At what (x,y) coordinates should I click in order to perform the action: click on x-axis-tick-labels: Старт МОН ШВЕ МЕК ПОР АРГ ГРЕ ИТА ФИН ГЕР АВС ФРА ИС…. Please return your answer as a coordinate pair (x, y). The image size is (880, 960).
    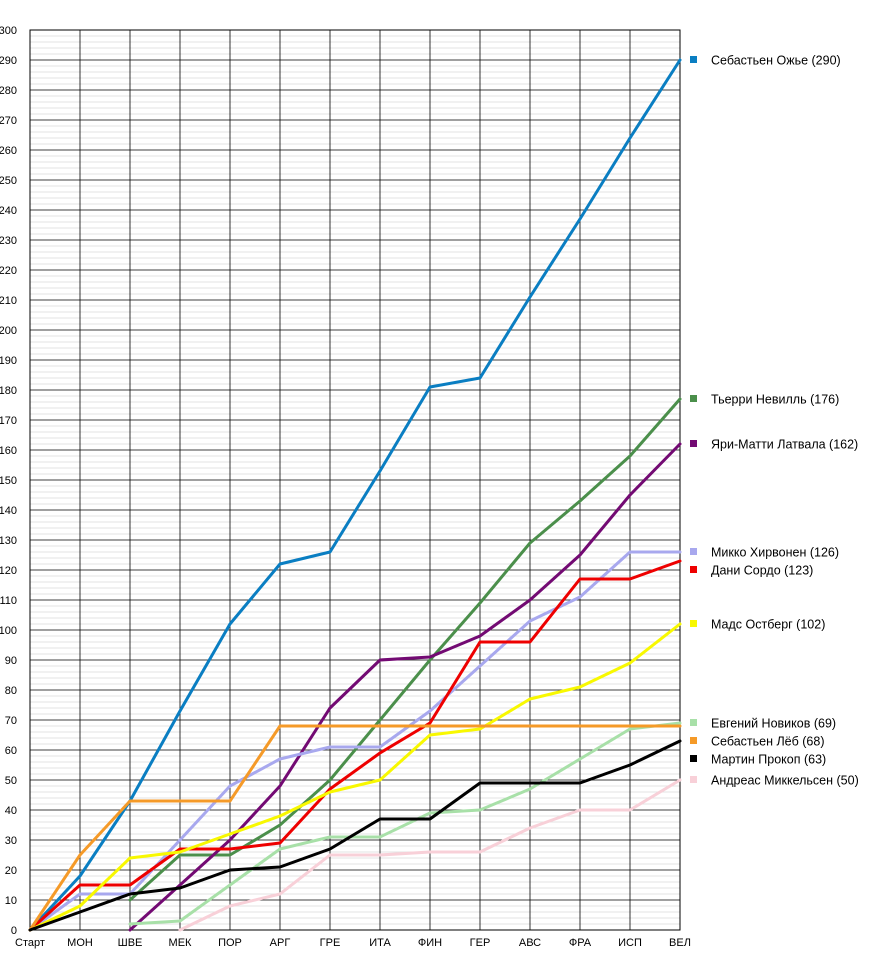
    Looking at the image, I should click on (353, 943).